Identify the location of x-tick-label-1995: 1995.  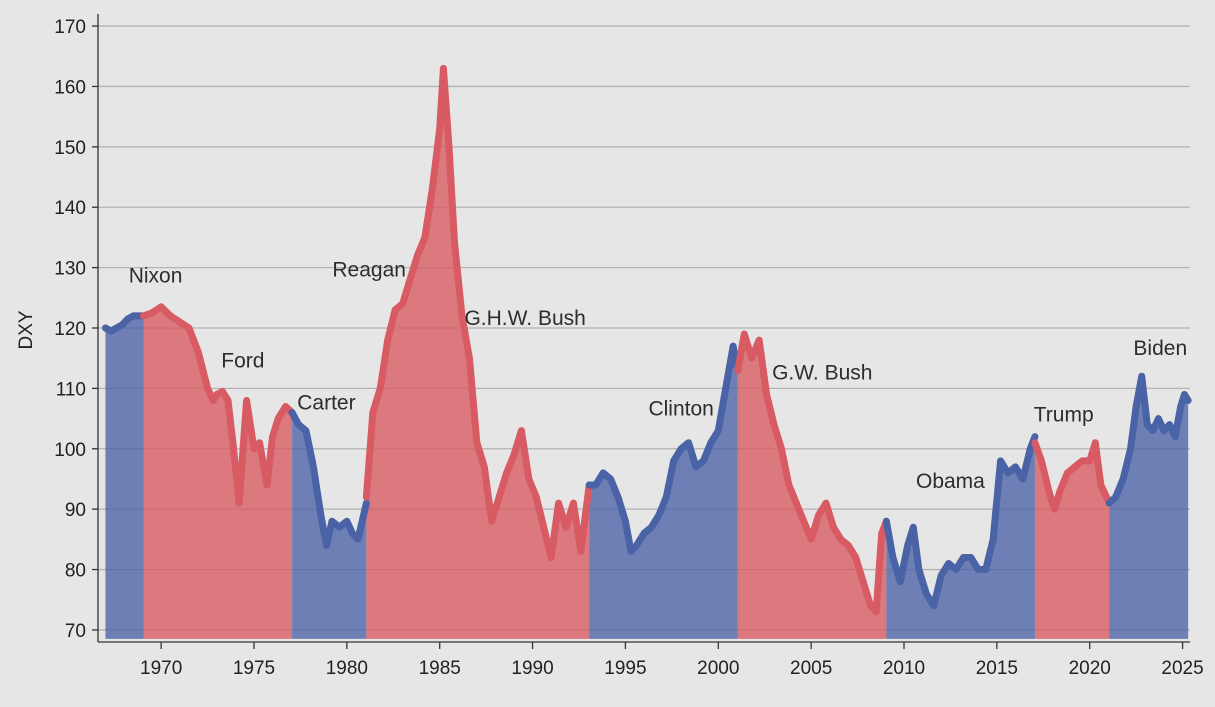
(625, 668).